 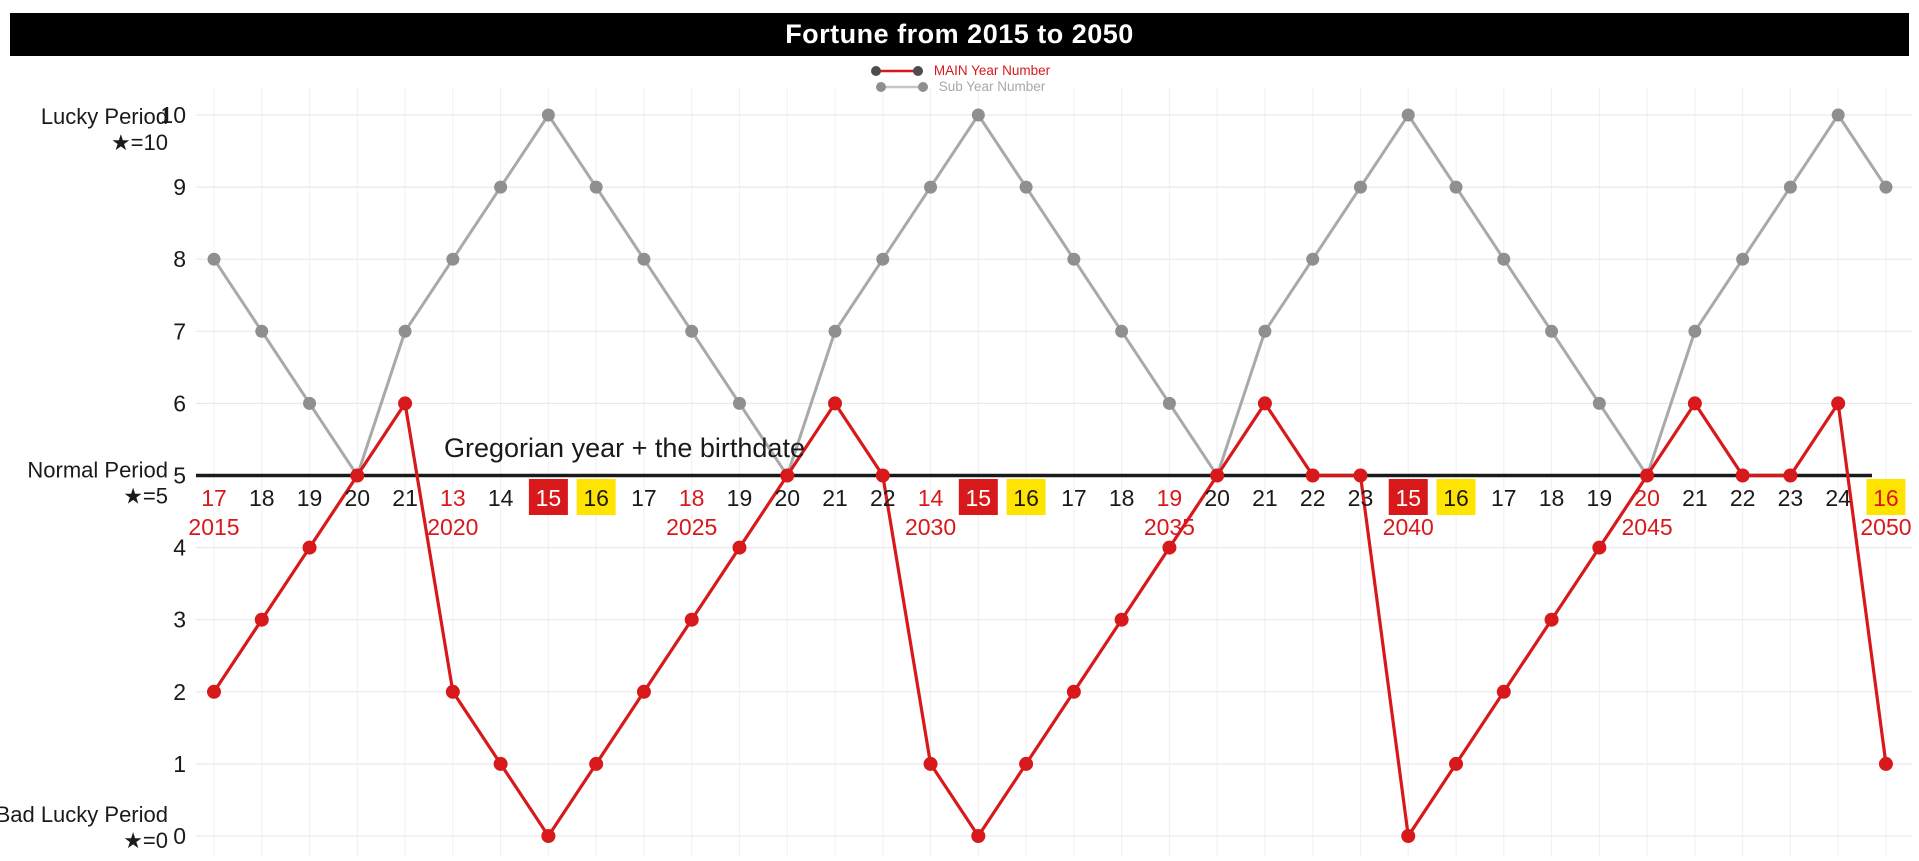 What do you see at coordinates (992, 70) in the screenshot?
I see `legend-label-main: MAIN Year Number` at bounding box center [992, 70].